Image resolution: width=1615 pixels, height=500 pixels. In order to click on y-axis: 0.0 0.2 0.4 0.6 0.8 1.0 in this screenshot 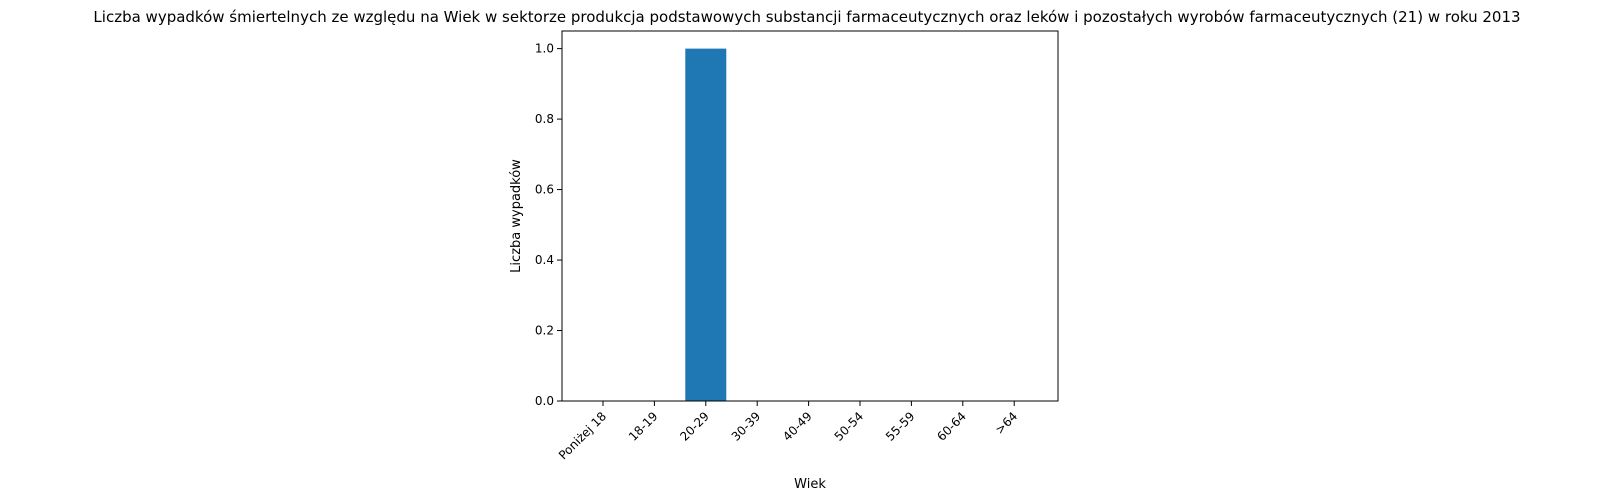, I will do `click(548, 225)`.